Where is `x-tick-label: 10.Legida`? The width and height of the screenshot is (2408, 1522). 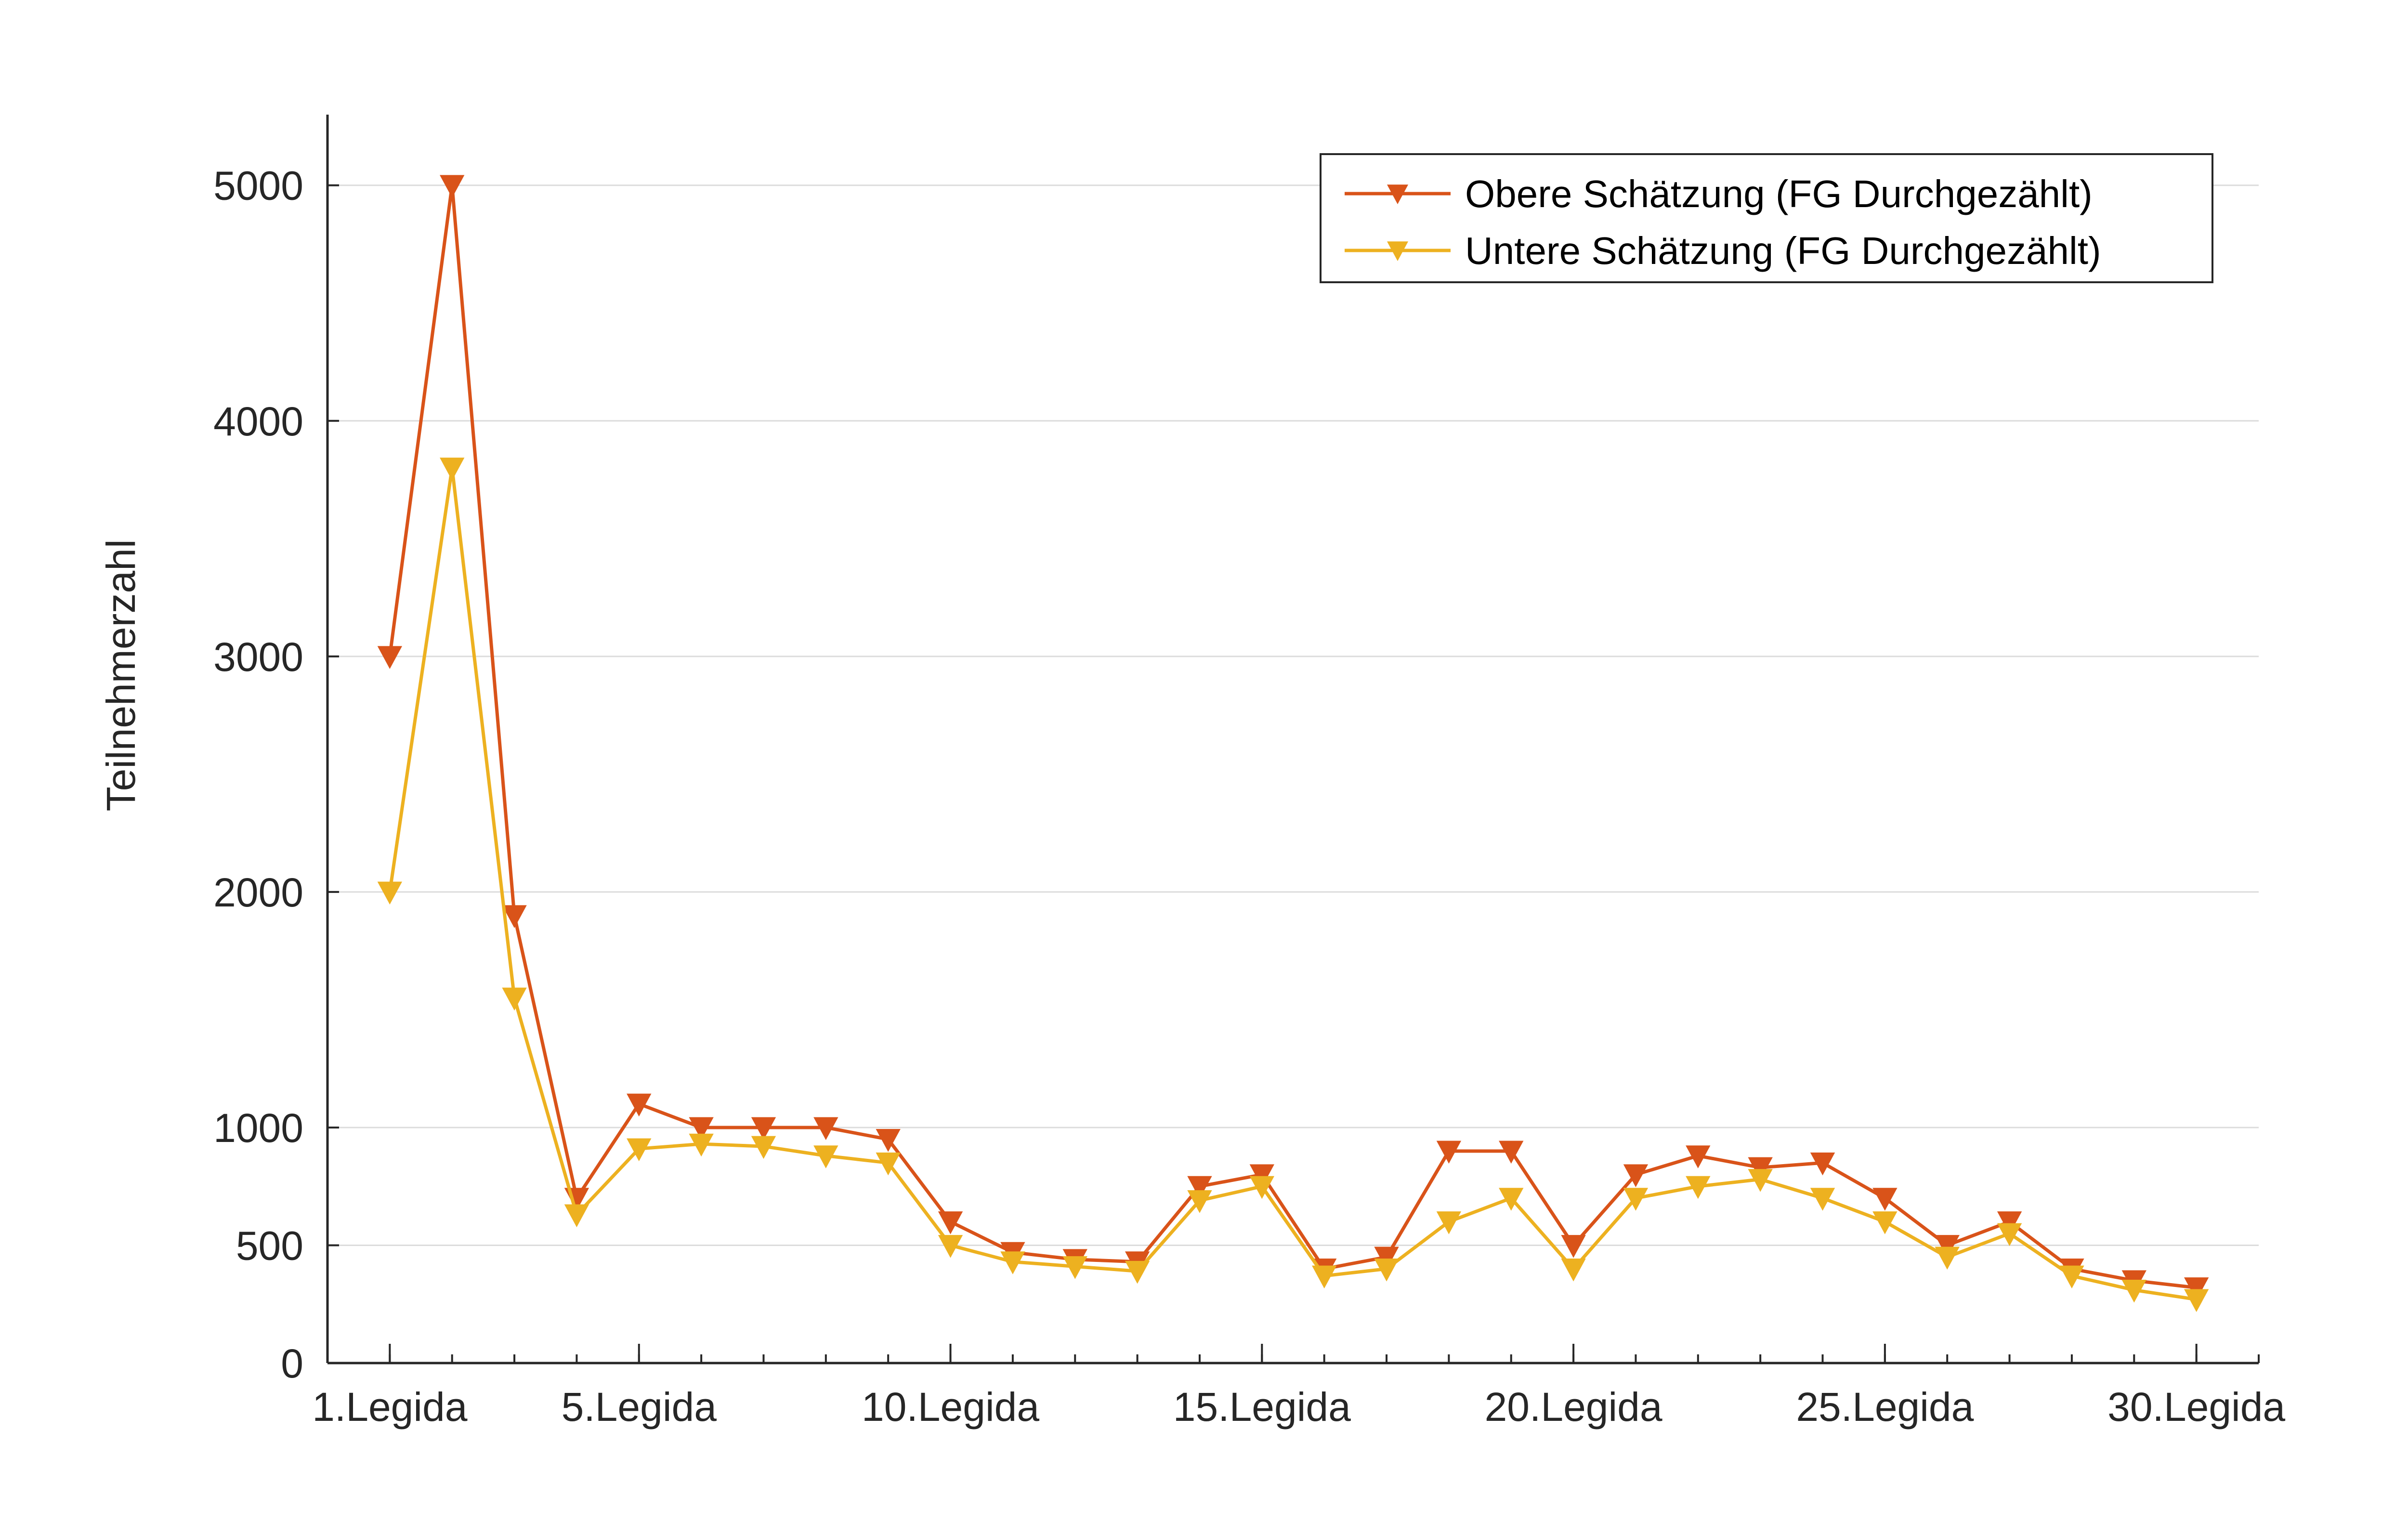 x-tick-label: 10.Legida is located at coordinates (950, 1407).